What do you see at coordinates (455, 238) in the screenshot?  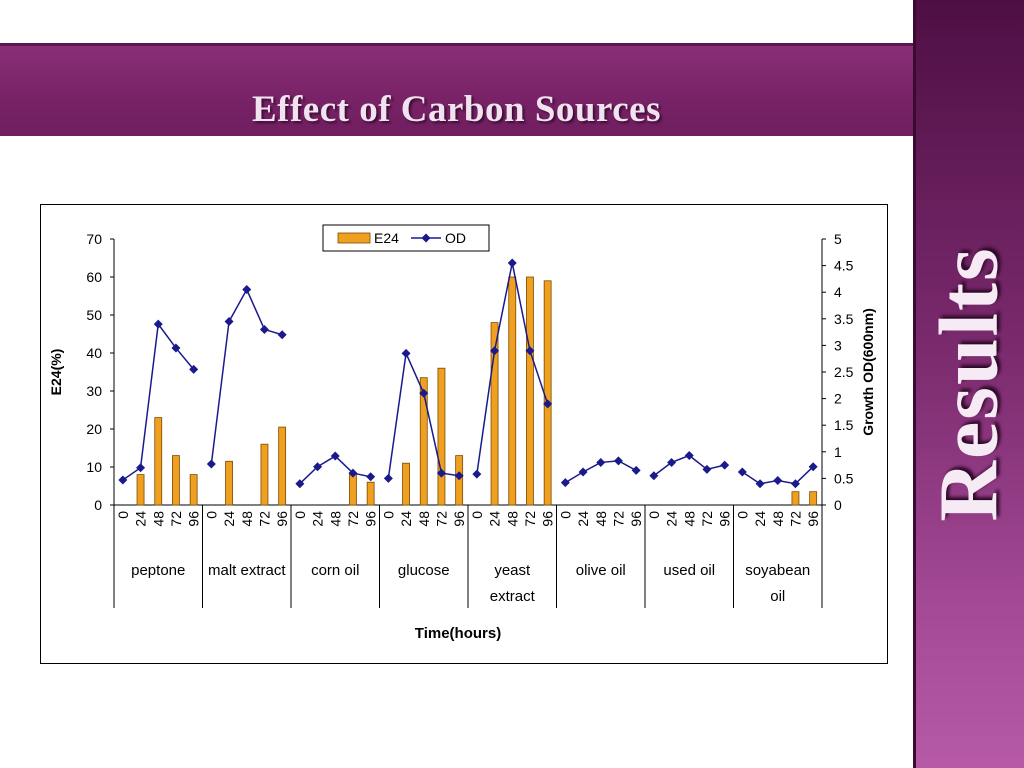 I see `legend-od-label: OD` at bounding box center [455, 238].